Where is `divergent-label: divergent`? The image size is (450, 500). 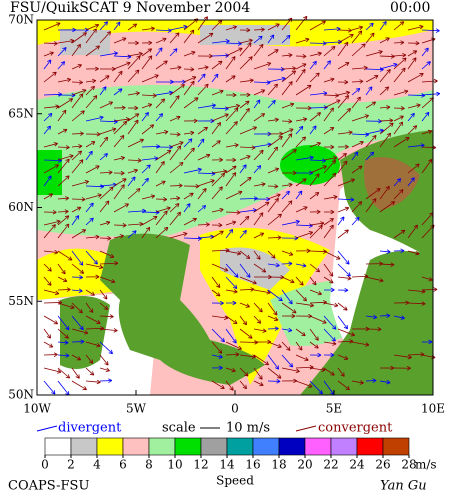
divergent-label: divergent is located at coordinates (90, 428).